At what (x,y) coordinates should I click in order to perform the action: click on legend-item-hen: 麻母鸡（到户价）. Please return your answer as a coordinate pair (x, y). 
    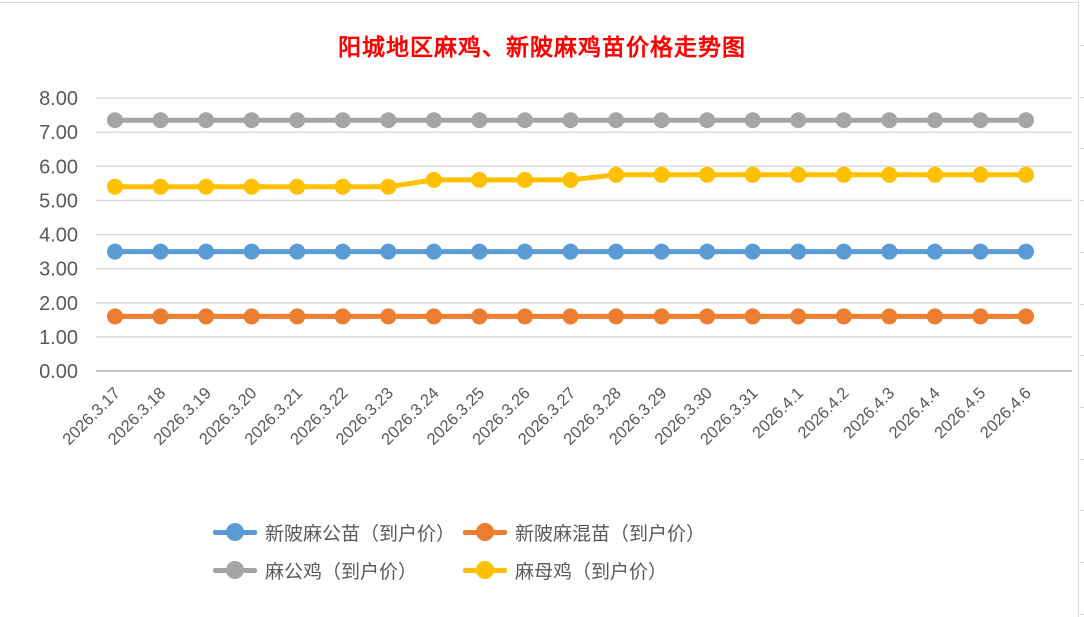
    Looking at the image, I should click on (565, 570).